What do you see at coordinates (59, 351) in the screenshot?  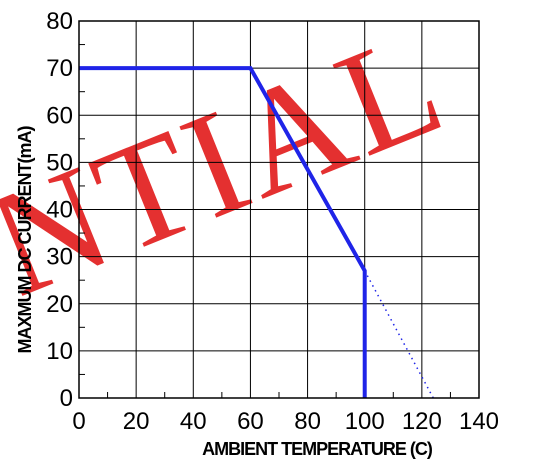 I see `y-tick-label: 10` at bounding box center [59, 351].